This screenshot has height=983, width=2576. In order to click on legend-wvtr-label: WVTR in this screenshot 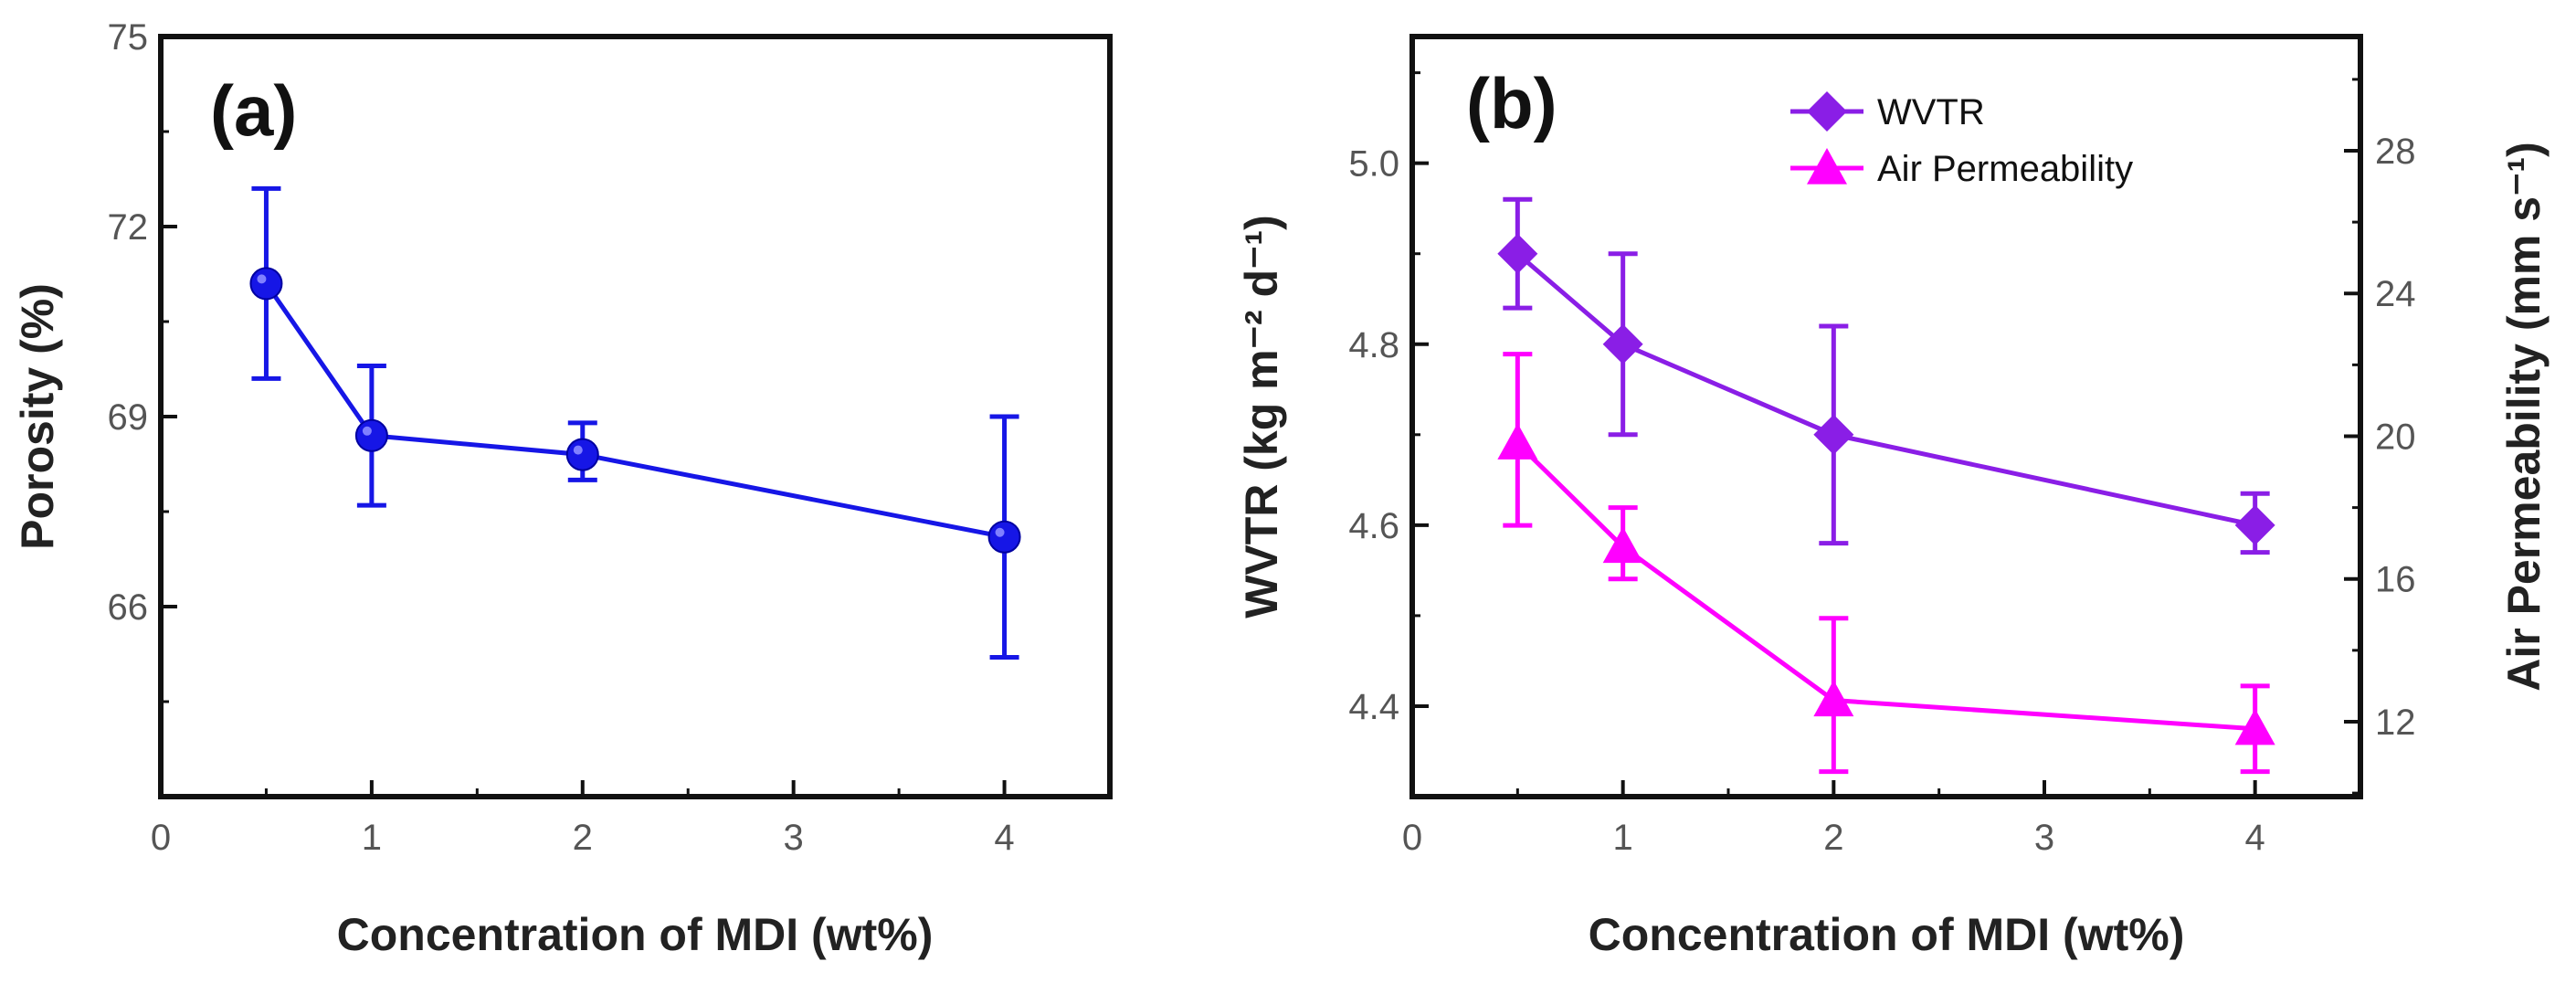, I will do `click(1931, 112)`.